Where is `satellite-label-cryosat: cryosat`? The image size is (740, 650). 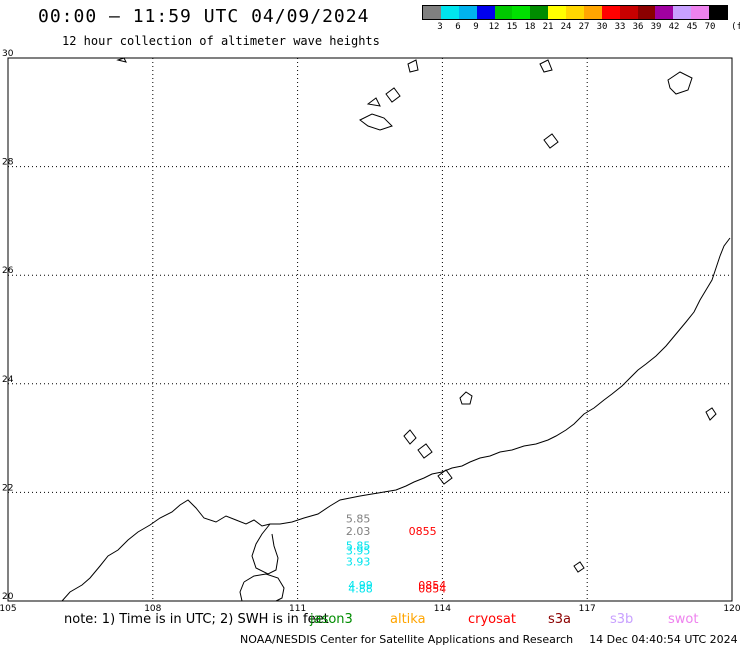
satellite-label-cryosat: cryosat is located at coordinates (492, 619).